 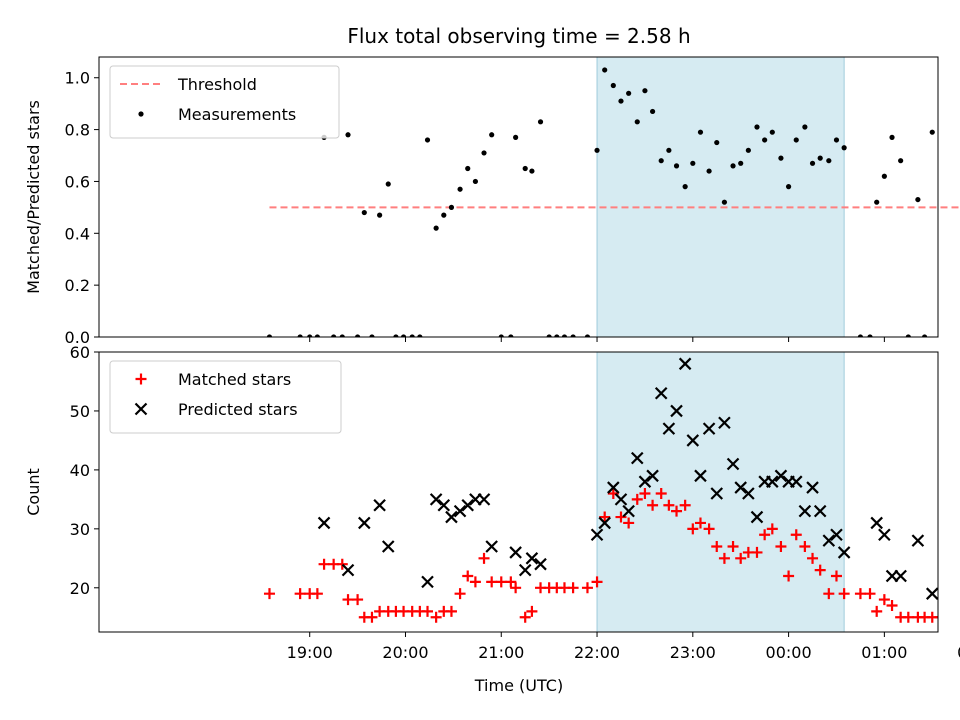 I want to click on bottom-y-tick-label-2: 40, so click(x=80, y=470).